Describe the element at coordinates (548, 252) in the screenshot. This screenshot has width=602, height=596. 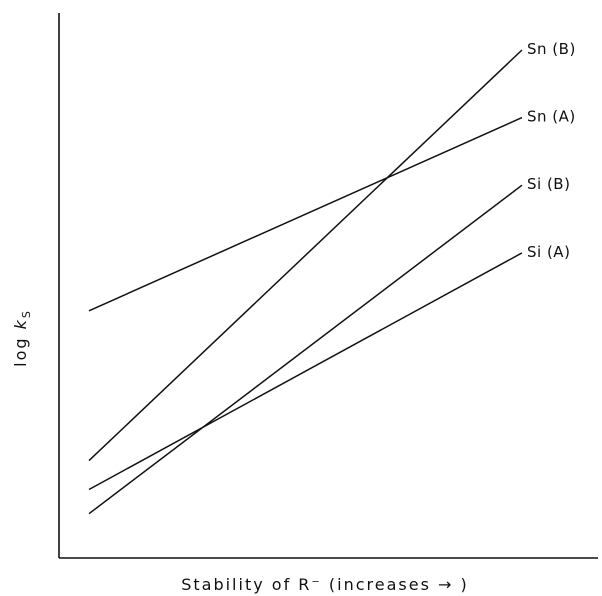
I see `series-label-si-a: Si (A)` at that location.